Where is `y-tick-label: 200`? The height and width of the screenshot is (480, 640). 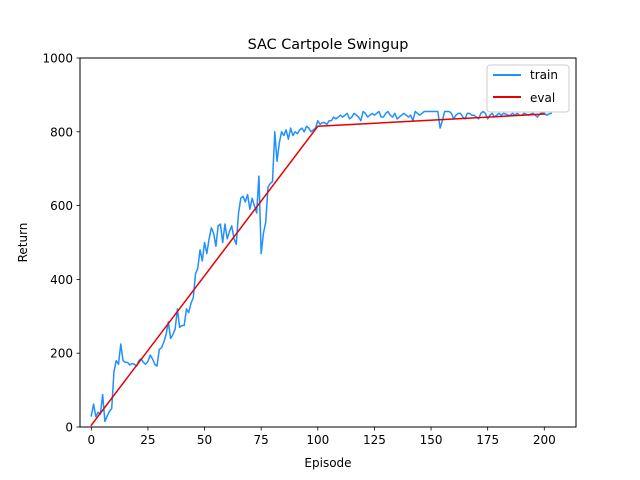 y-tick-label: 200 is located at coordinates (61, 354).